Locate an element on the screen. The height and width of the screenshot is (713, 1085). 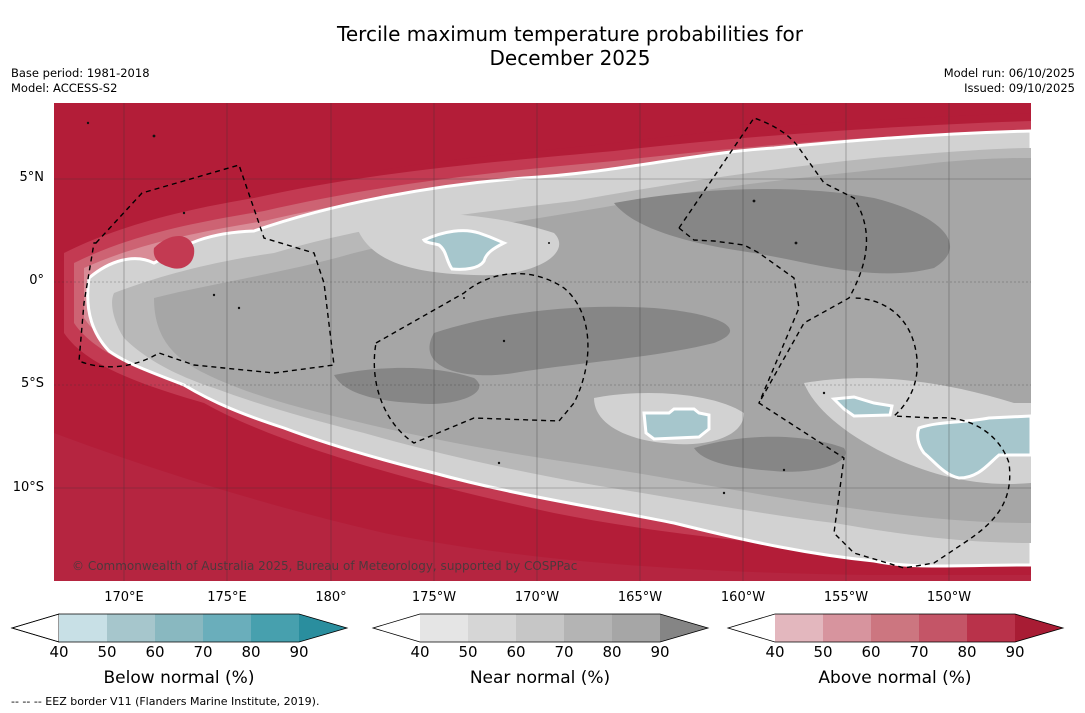
colorbar-below-extend-low is located at coordinates (35, 628).